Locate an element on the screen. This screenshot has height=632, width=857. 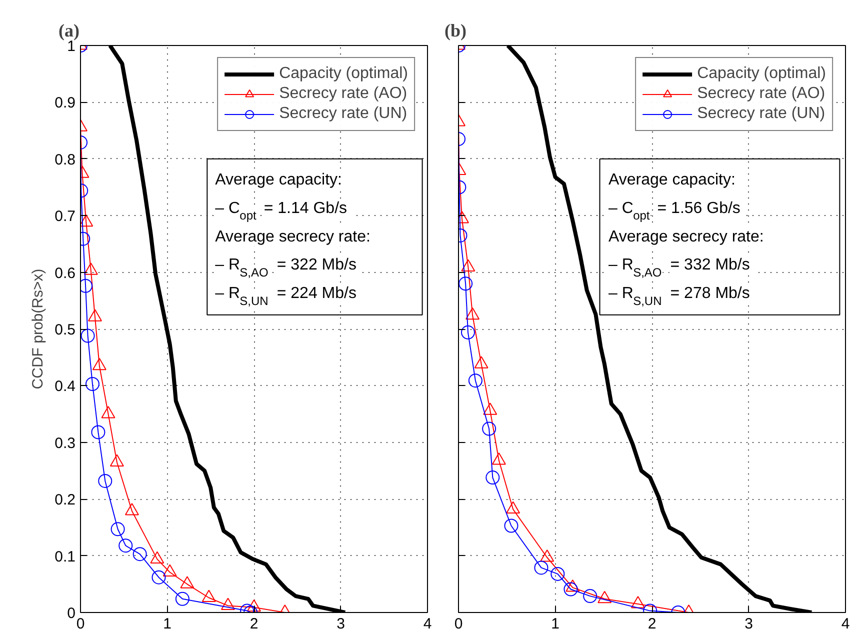
chart-title: (a) is located at coordinates (69, 30).